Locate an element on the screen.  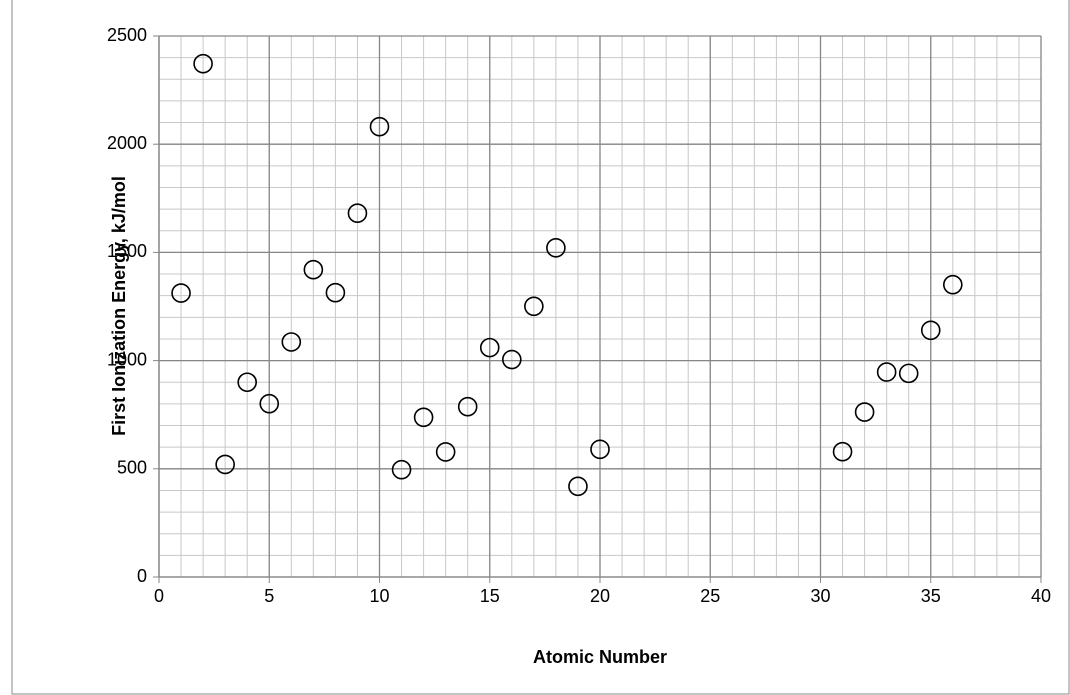
y-tick-label: 2000 is located at coordinates (127, 143).